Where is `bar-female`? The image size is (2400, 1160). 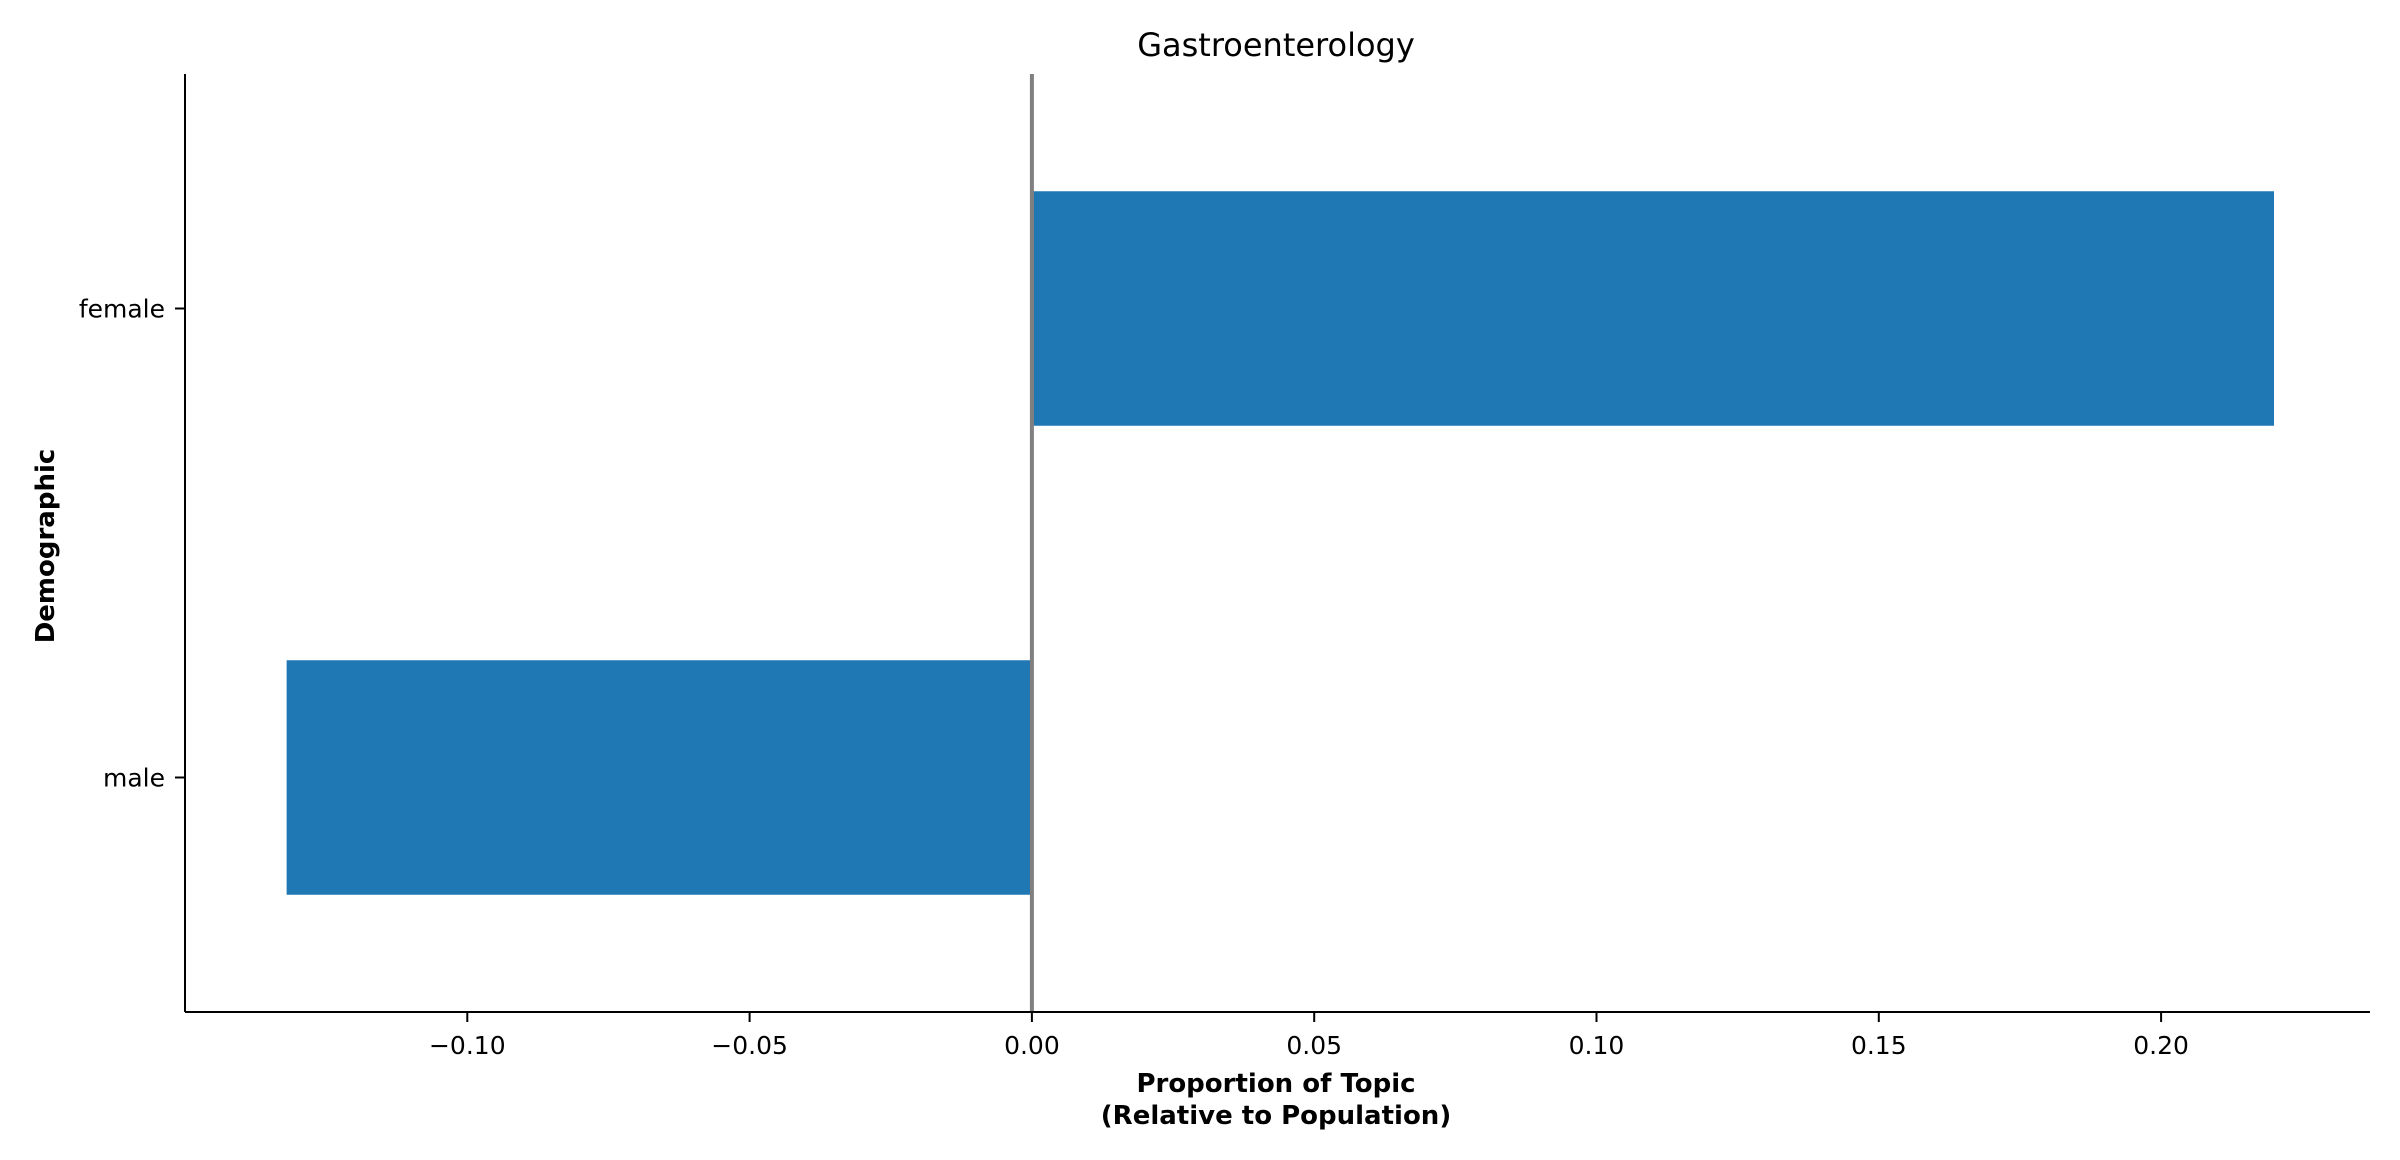
bar-female is located at coordinates (1653, 308).